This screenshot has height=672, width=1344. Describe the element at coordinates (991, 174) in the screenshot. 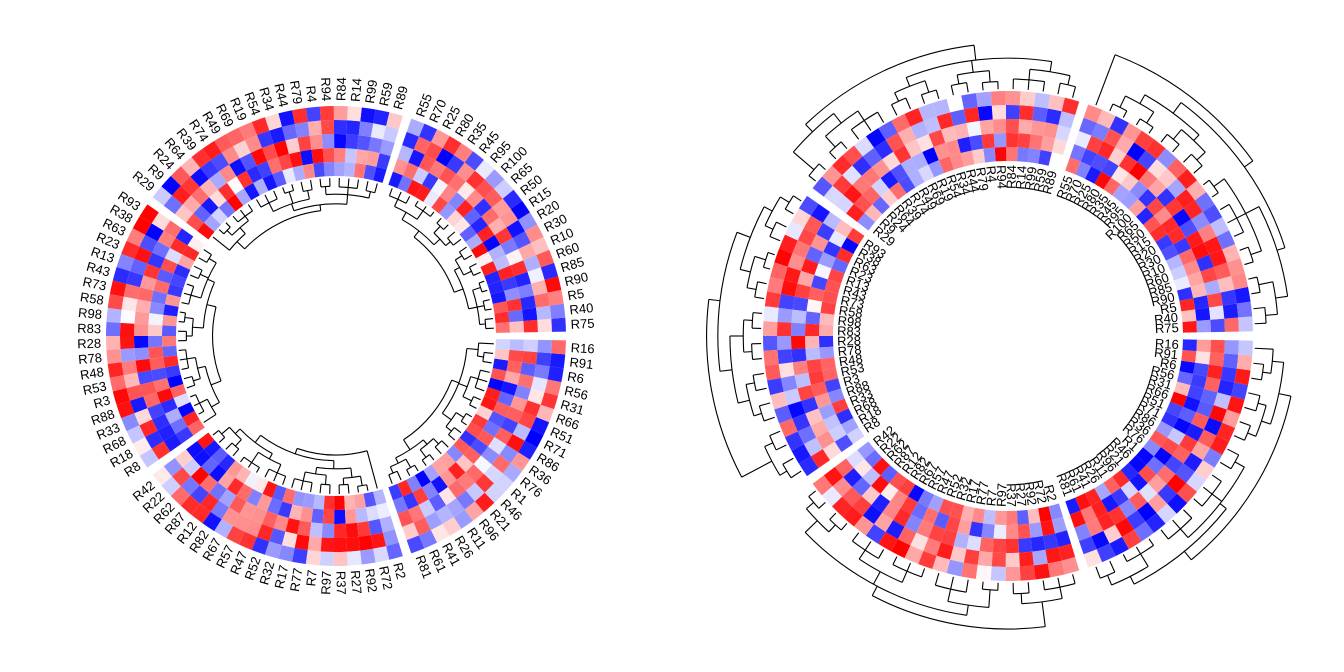

I see `row-label: R4` at that location.